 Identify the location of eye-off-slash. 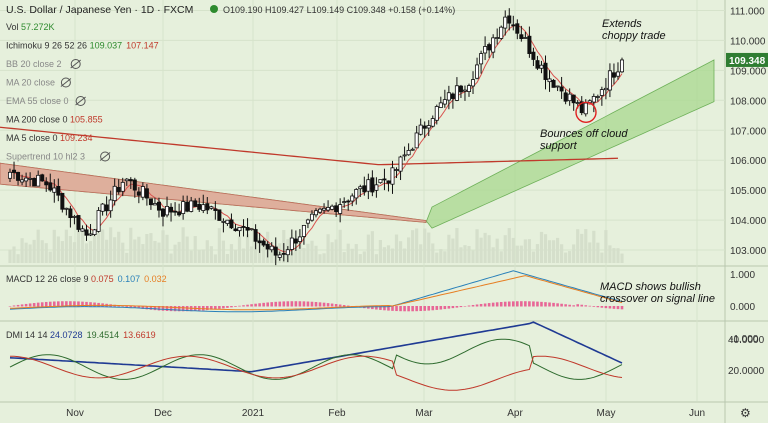
(76, 64).